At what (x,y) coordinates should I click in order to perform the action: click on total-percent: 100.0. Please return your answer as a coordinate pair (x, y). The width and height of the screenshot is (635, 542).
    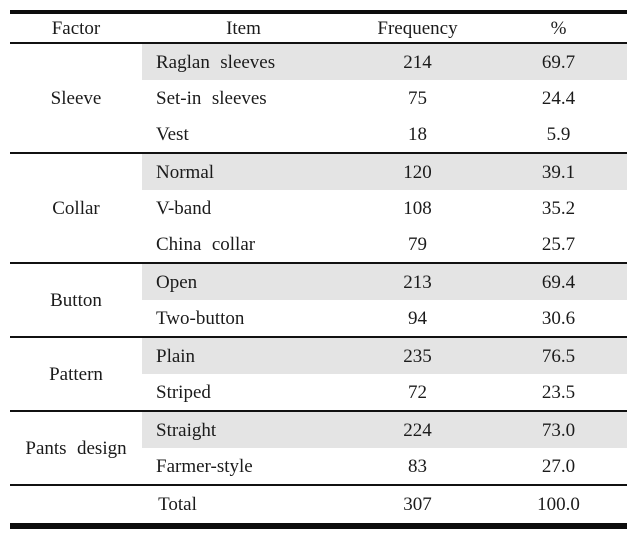
    Looking at the image, I should click on (558, 505).